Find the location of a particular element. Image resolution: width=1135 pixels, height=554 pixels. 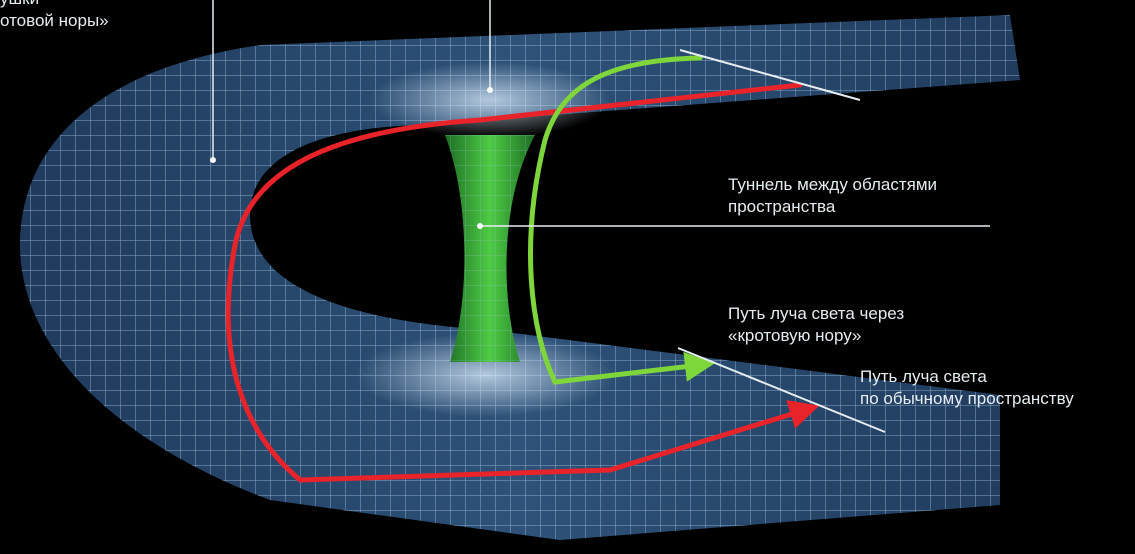

leader-dot-throat is located at coordinates (490, 90).